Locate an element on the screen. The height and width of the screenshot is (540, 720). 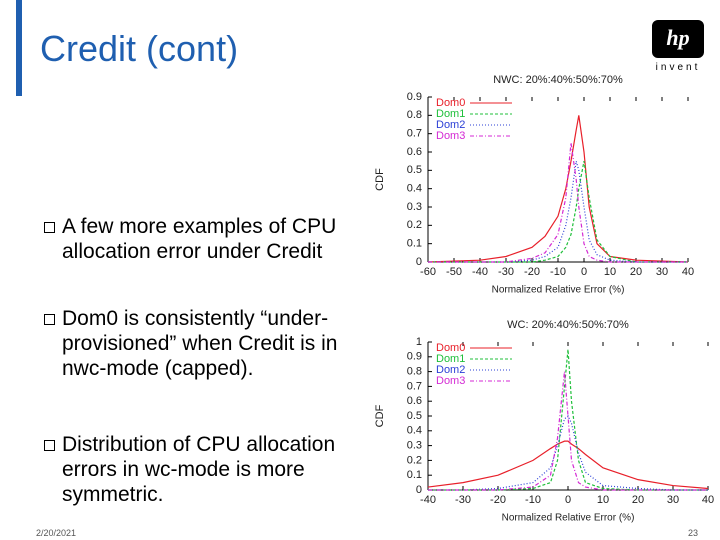
chart-title: NWC: 20%:40%:50%:70% is located at coordinates (558, 80).